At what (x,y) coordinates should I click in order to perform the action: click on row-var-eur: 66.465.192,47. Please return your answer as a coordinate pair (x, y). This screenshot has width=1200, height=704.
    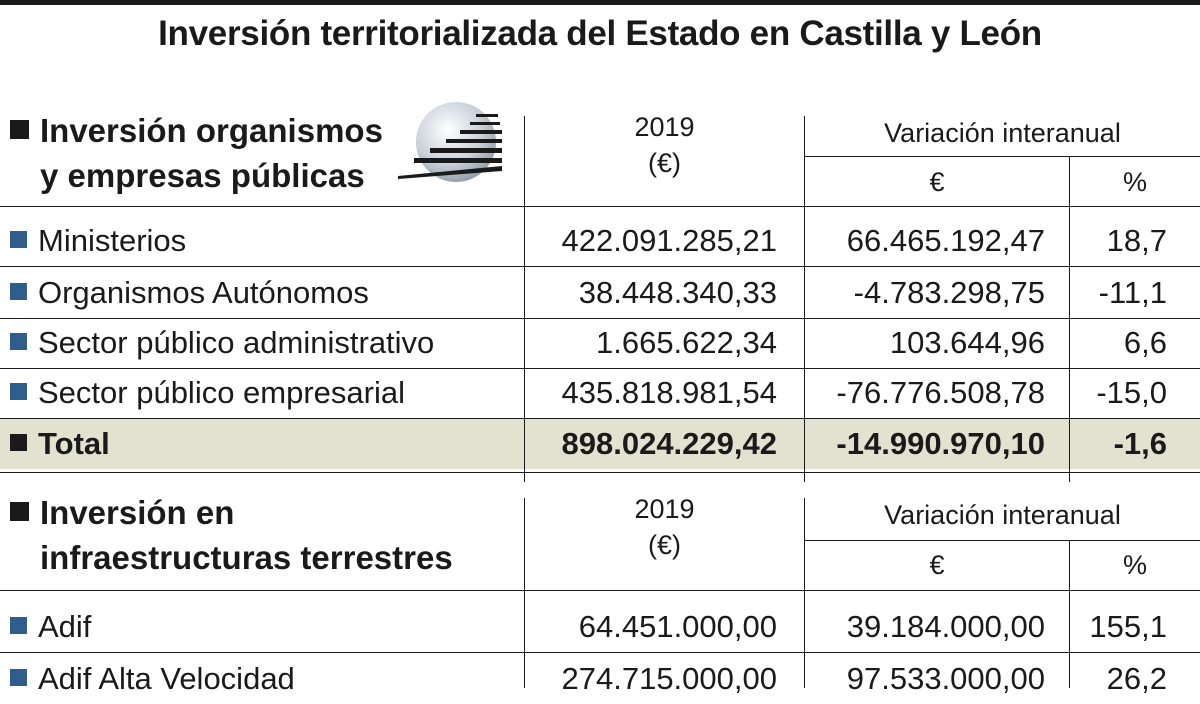
    Looking at the image, I should click on (945, 240).